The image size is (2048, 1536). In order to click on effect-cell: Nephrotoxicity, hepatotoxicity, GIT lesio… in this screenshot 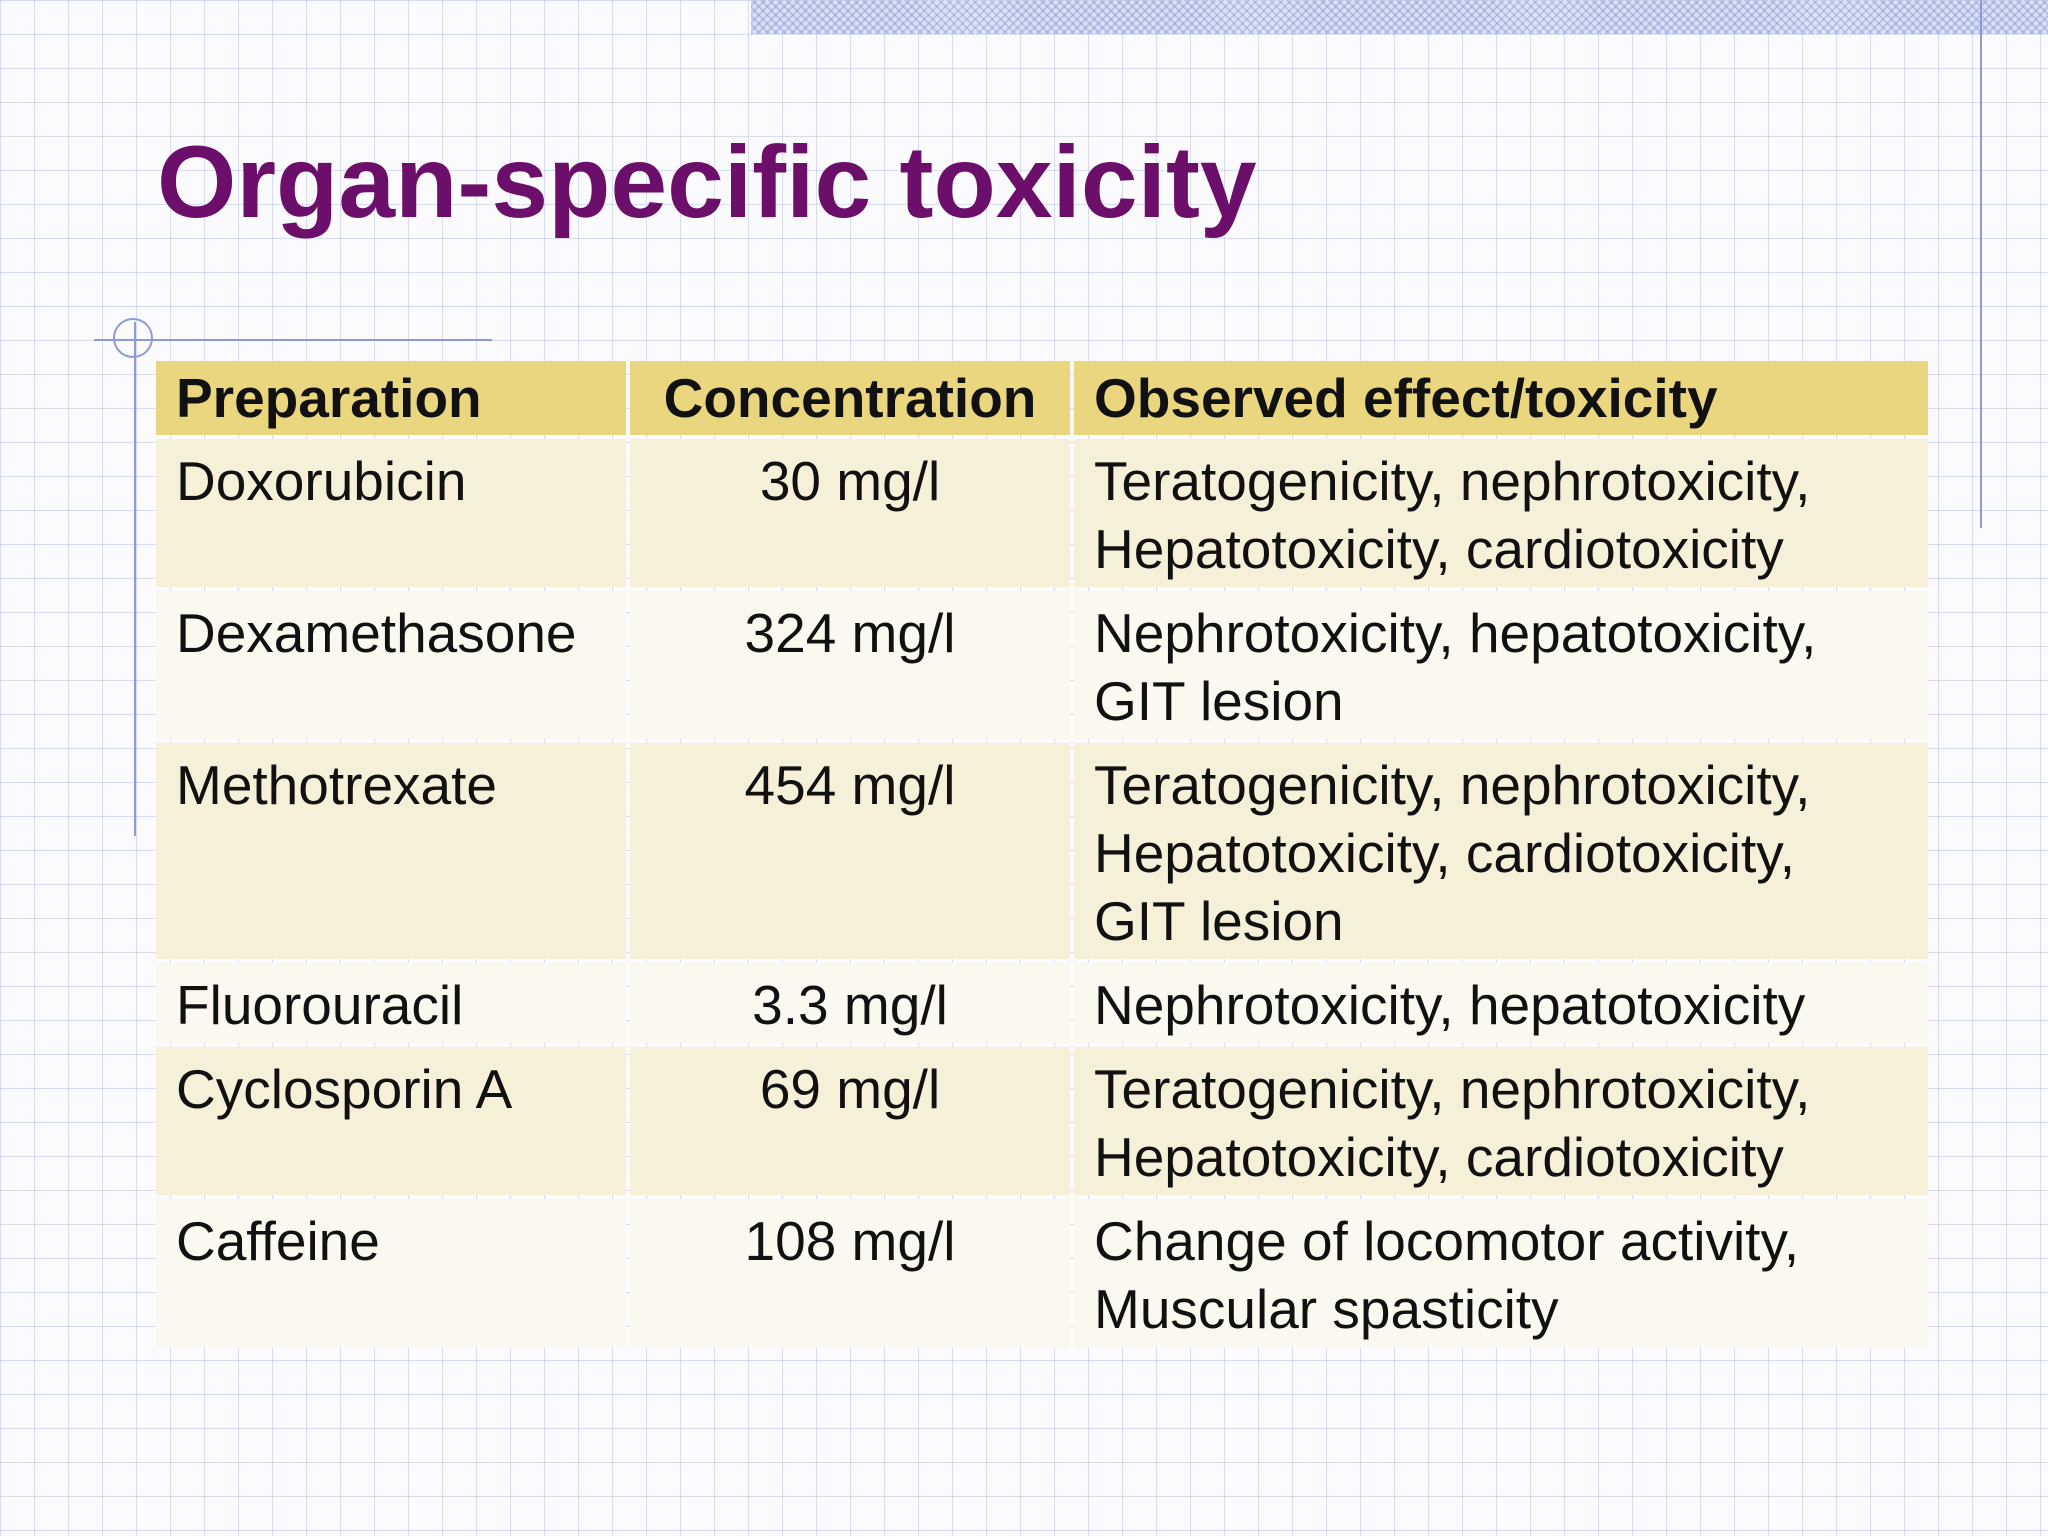, I will do `click(1501, 665)`.